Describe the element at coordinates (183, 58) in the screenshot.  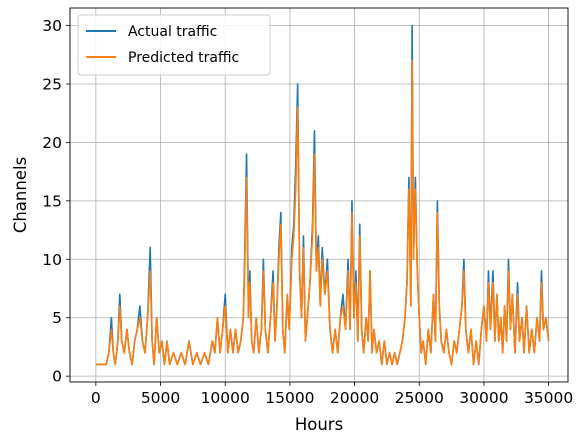
I see `legend-label: Predicted traffic` at that location.